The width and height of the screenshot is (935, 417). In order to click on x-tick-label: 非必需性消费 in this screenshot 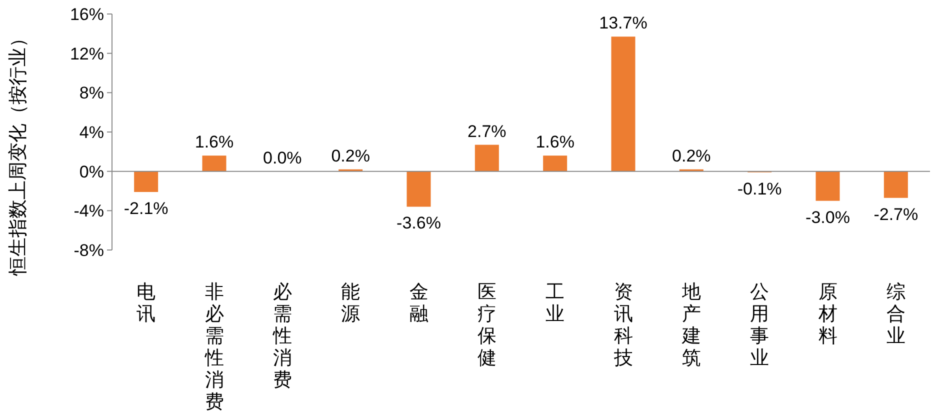, I will do `click(214, 347)`.